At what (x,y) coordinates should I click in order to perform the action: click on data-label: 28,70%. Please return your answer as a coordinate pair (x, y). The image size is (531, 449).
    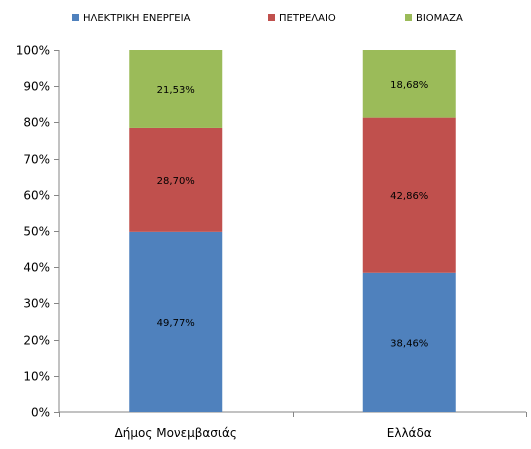
    Looking at the image, I should click on (176, 181).